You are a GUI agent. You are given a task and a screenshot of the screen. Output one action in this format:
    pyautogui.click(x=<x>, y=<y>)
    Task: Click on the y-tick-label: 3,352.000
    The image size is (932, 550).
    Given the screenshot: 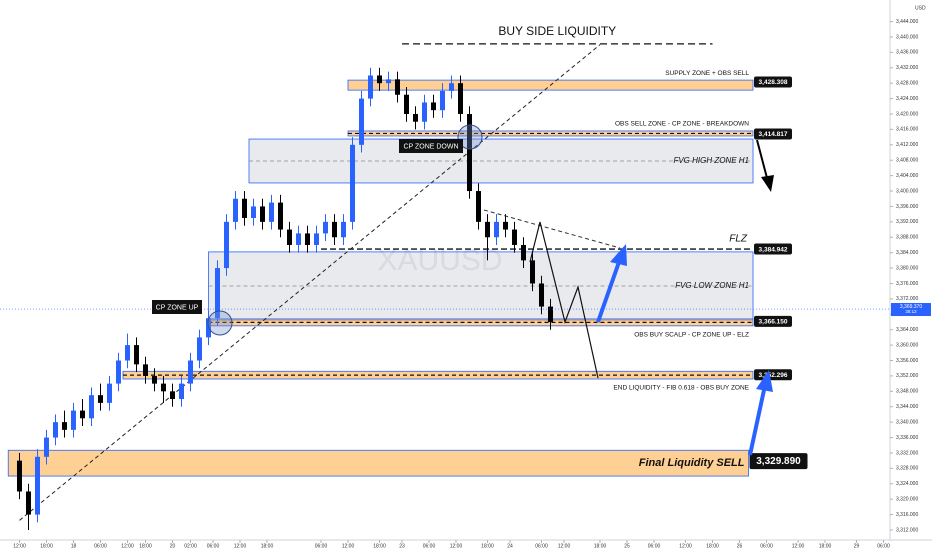 What is the action you would take?
    pyautogui.click(x=907, y=376)
    